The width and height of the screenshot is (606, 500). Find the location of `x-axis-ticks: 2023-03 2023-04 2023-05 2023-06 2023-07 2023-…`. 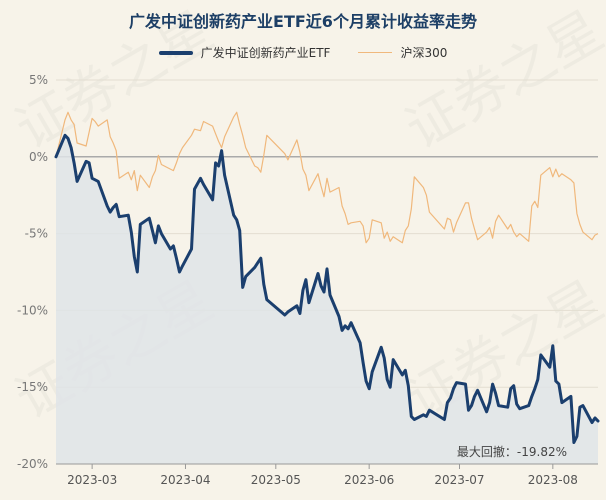

x-axis-ticks: 2023-03 2023-04 2023-05 2023-06 2023-07 2023-… is located at coordinates (327, 475).